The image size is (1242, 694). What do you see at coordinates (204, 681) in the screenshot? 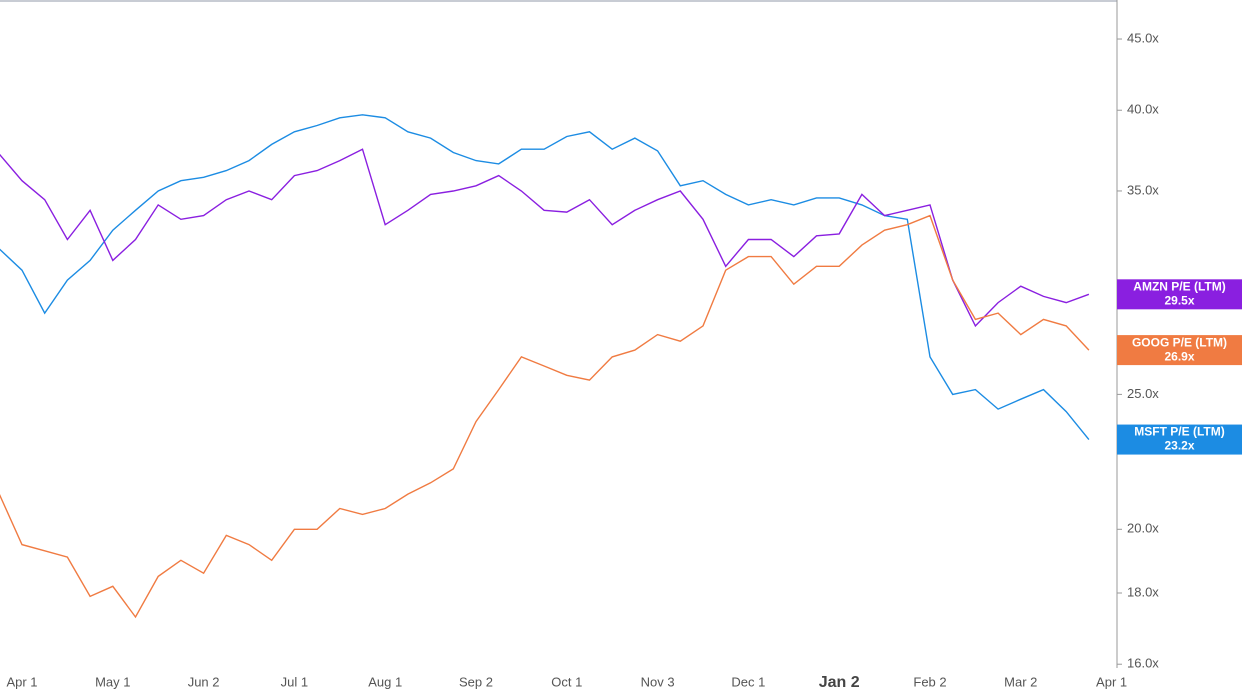
I see `x-tick-label: Jun 2` at bounding box center [204, 681].